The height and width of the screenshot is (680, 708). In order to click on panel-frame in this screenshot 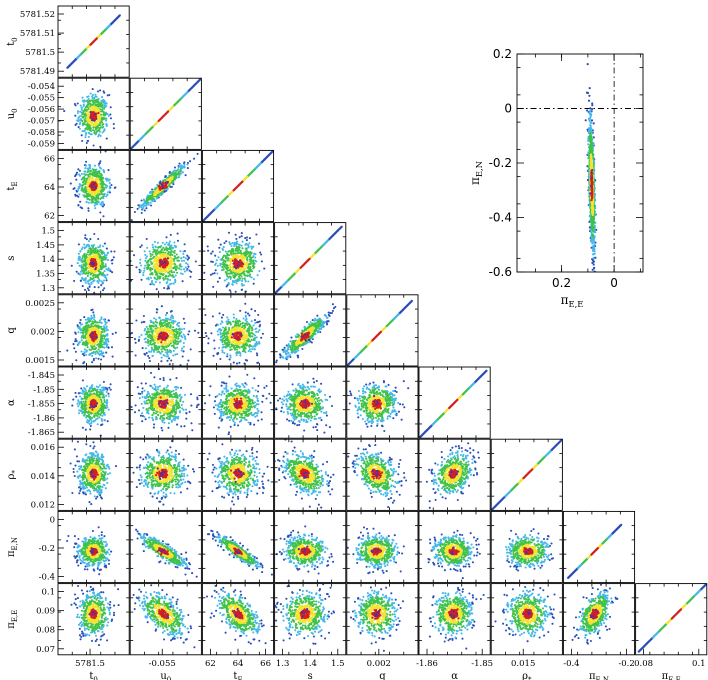, I will do `click(238, 258)`.